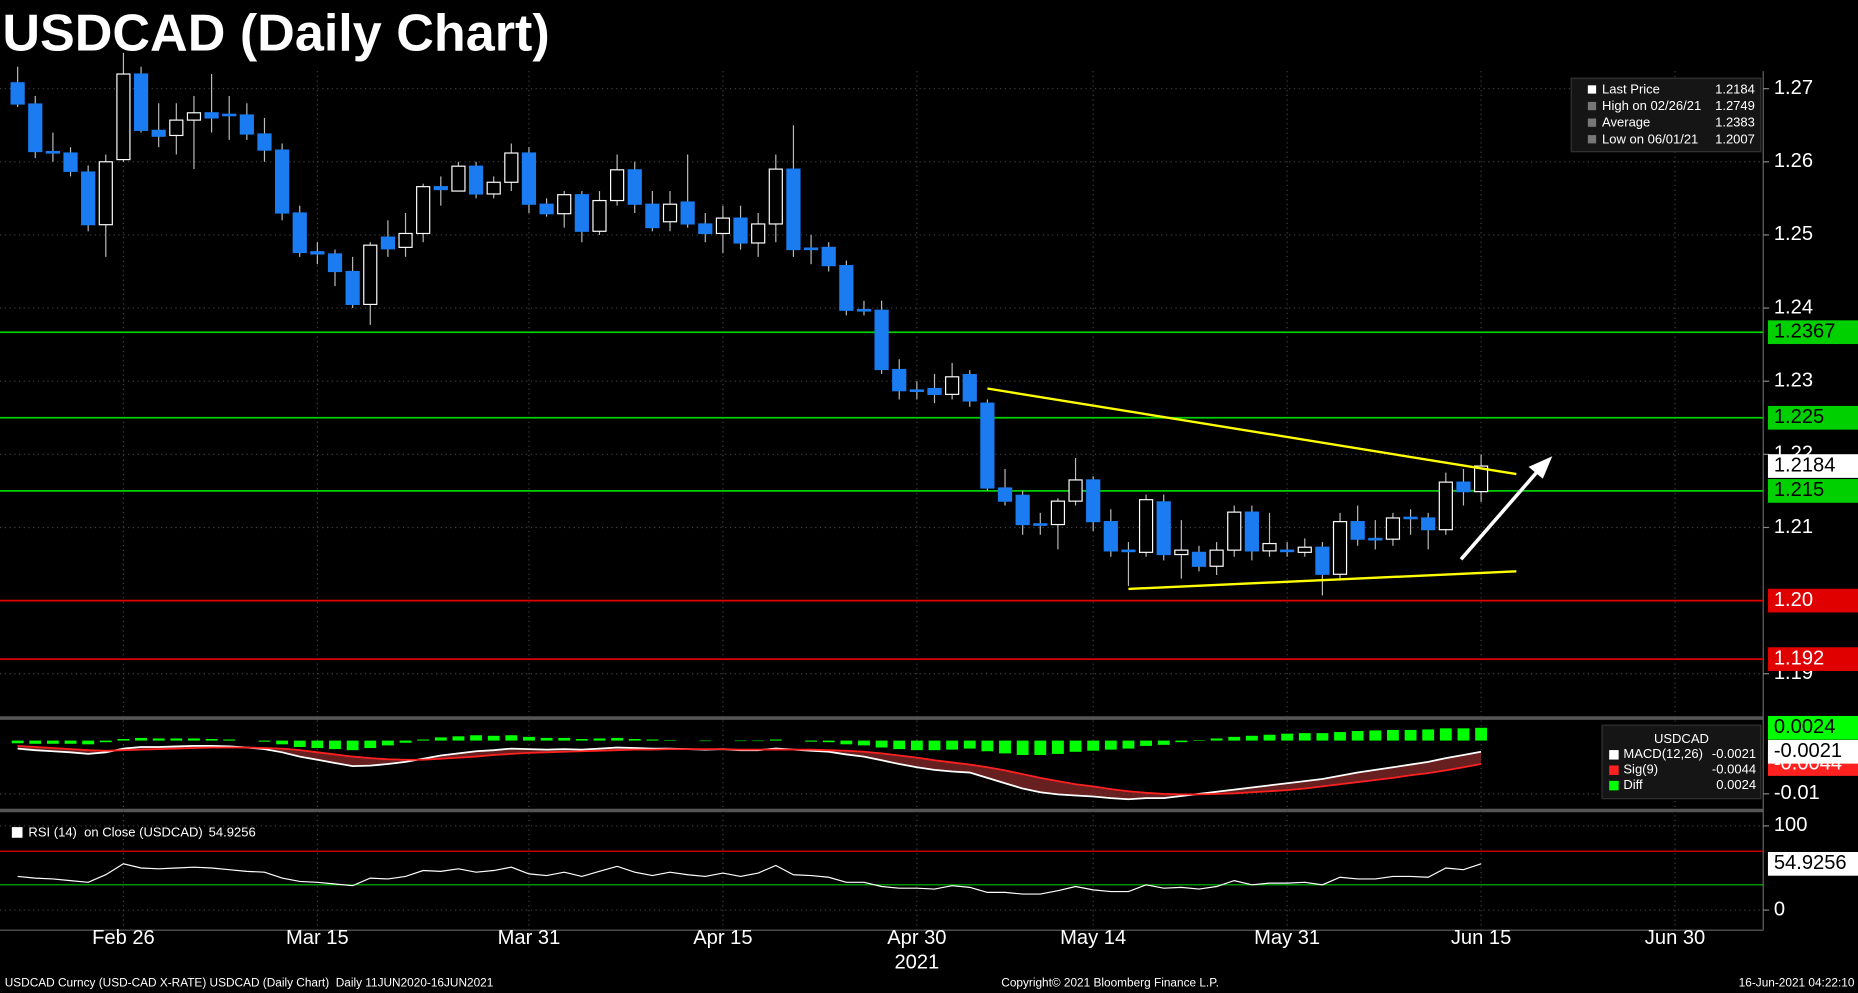  Describe the element at coordinates (1650, 138) in the screenshot. I see `legend-label: Low on 06/01/21` at that location.